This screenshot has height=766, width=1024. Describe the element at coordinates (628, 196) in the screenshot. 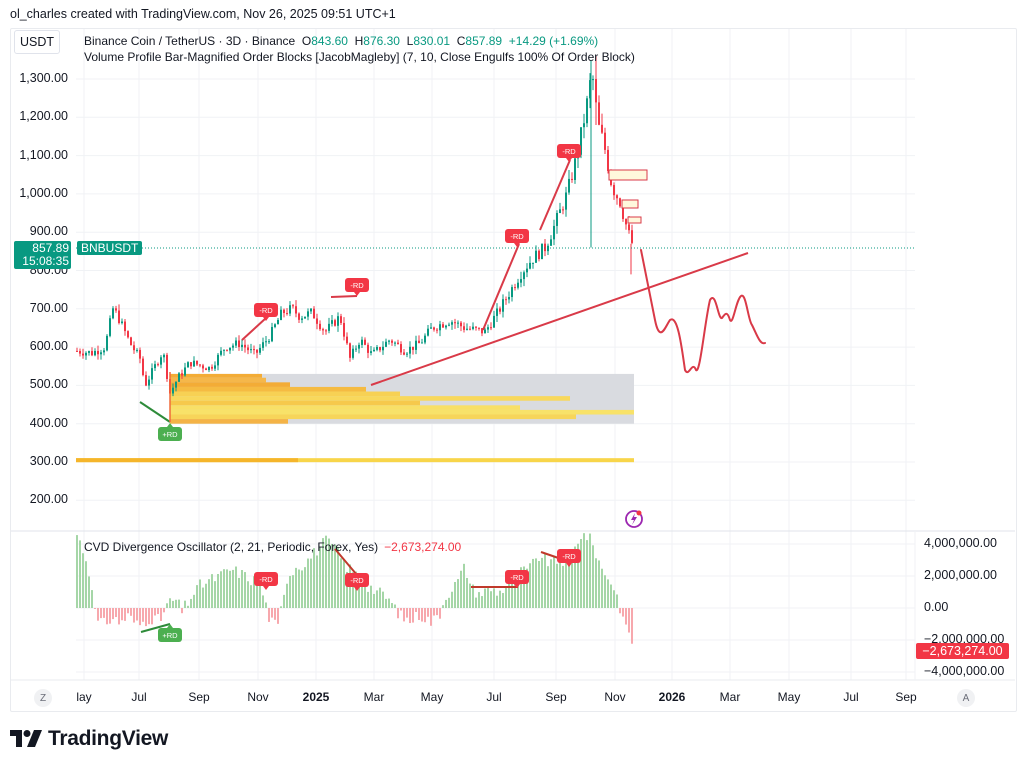

I see `bearish-order-blocks` at that location.